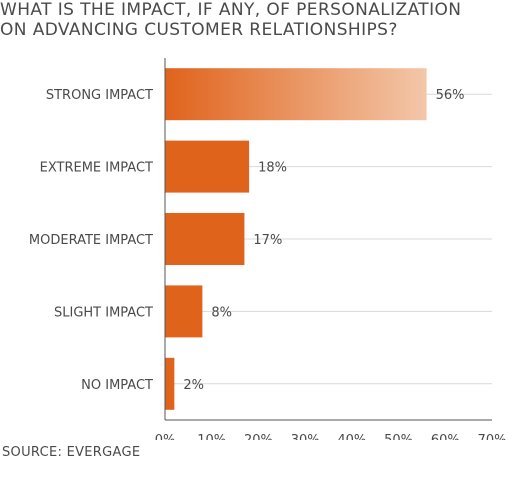 The height and width of the screenshot is (487, 523). Describe the element at coordinates (205, 239) in the screenshot. I see `bar-moderate-impact` at that location.